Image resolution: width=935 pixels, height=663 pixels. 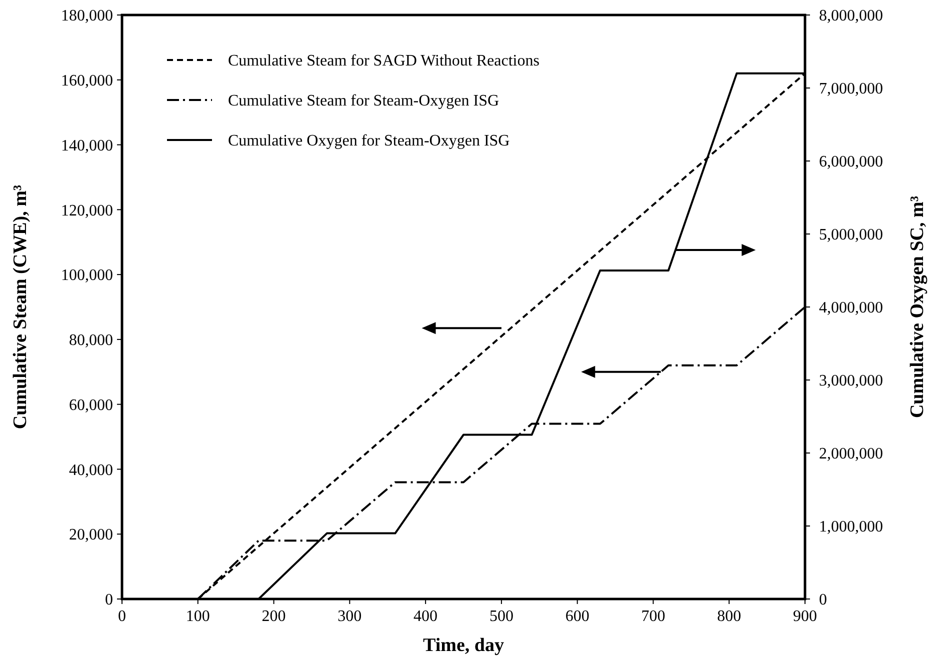 I want to click on y-tick-label: 180,000, so click(x=87, y=16).